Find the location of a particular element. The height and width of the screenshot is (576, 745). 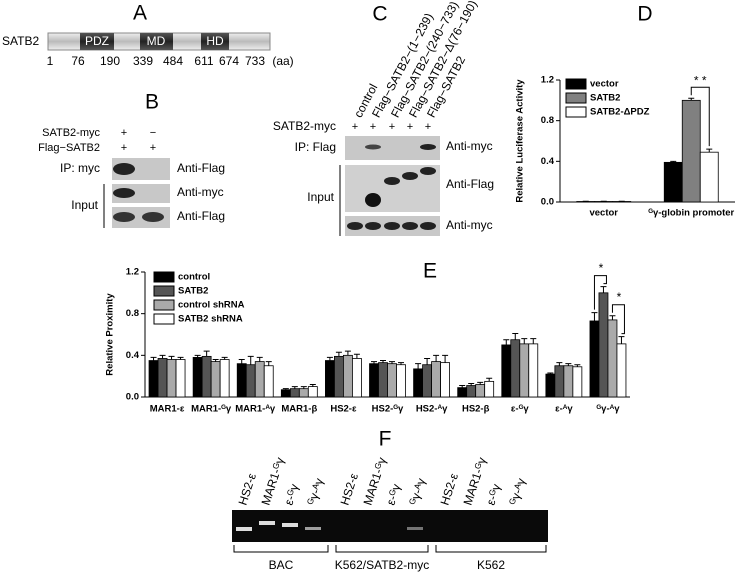

x-tick-label: vector is located at coordinates (603, 213).